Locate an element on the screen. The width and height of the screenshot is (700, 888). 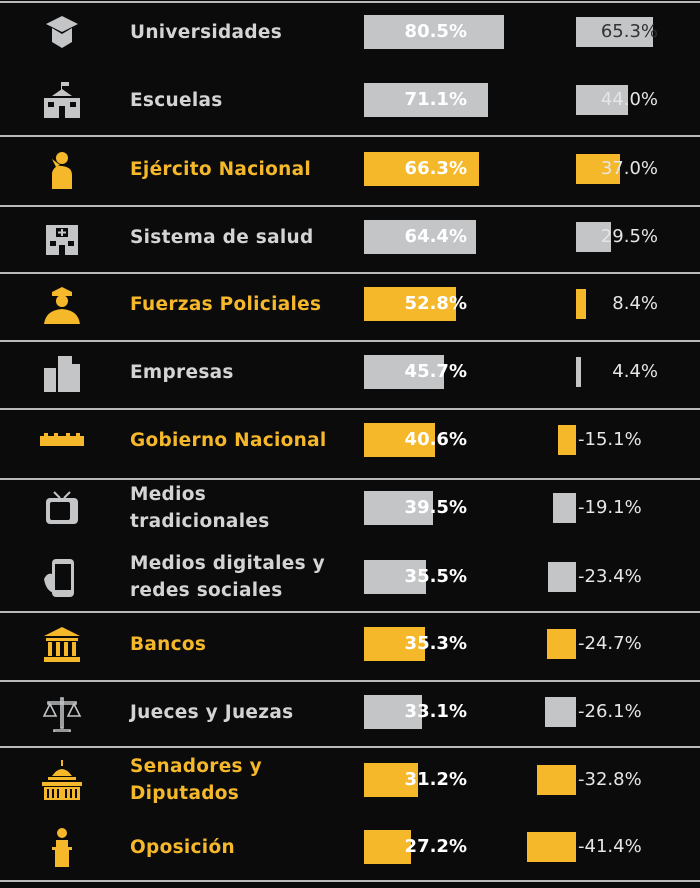
category-label: Empresas is located at coordinates (240, 372).